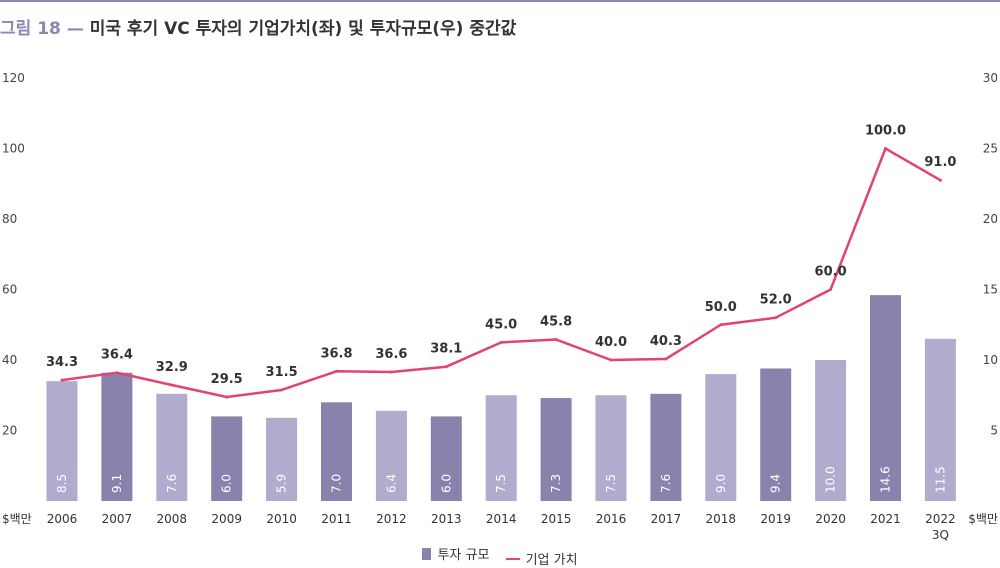 This screenshot has height=568, width=1000. I want to click on left-axis-unit: $백만, so click(17, 519).